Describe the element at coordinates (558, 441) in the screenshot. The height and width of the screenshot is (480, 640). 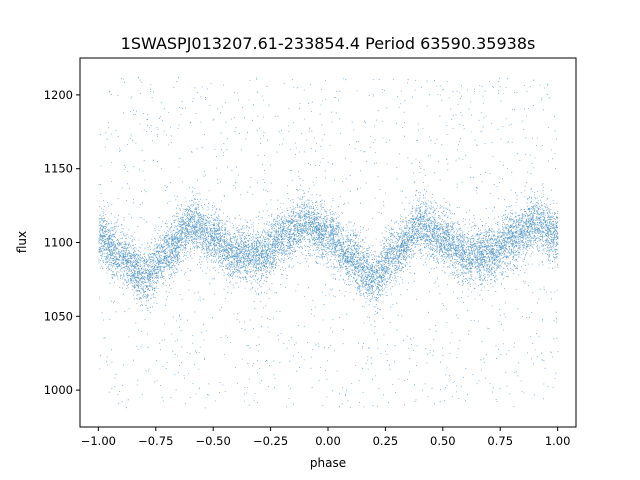
I see `x-tick-label: 1.00` at that location.